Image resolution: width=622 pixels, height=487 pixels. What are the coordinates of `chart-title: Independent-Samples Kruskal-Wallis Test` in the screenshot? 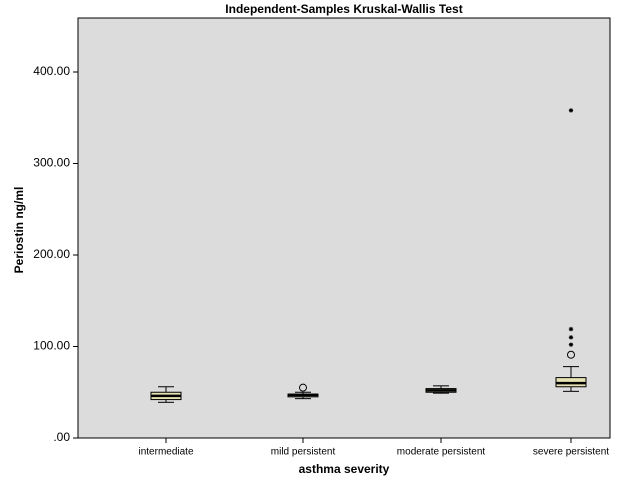 It's located at (343, 9).